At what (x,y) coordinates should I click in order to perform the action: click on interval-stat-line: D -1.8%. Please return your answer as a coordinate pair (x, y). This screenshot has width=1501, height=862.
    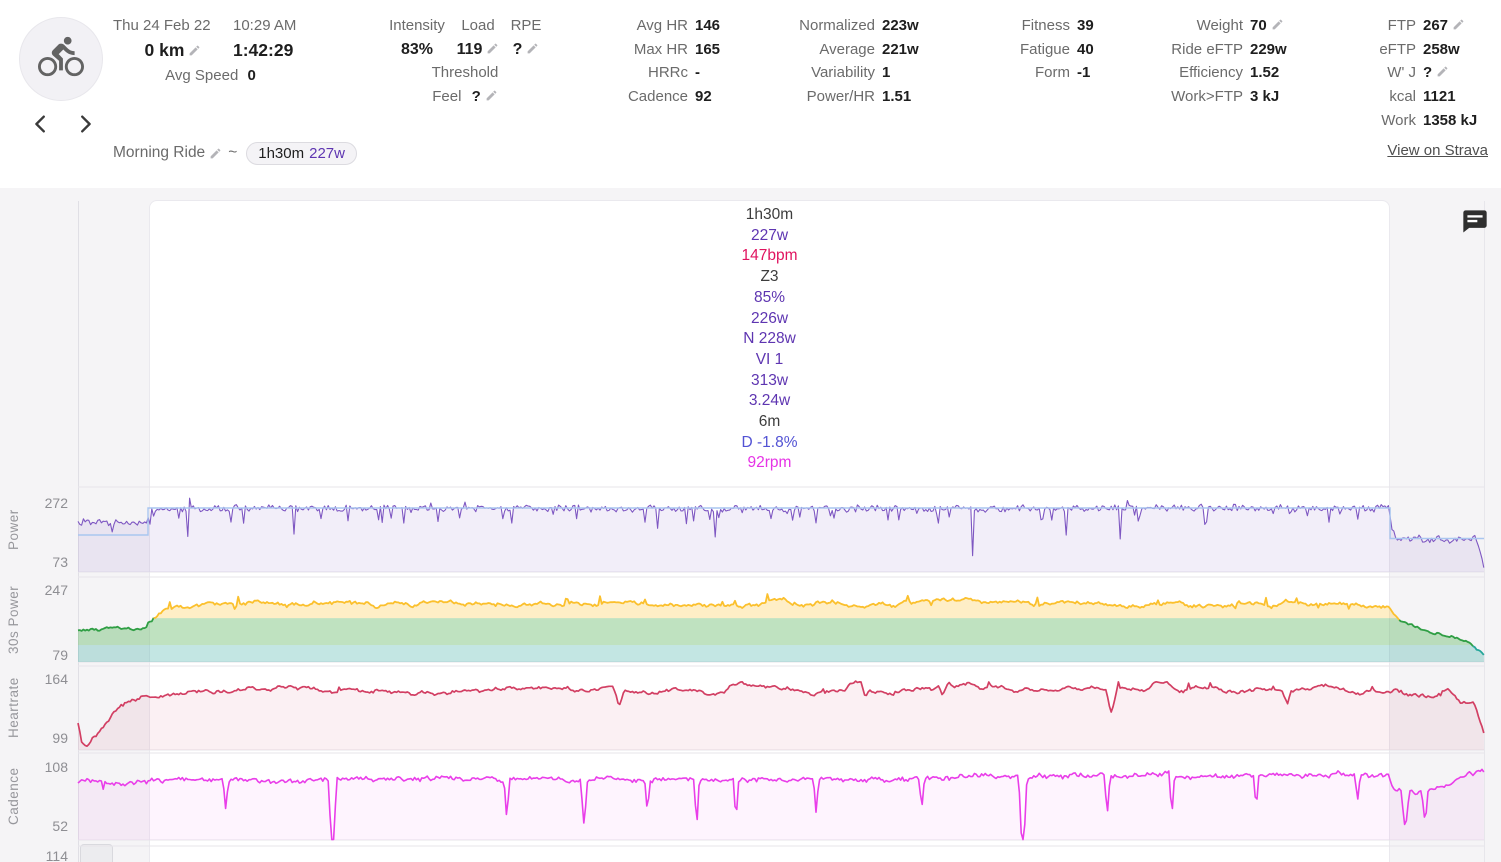
    Looking at the image, I should click on (769, 442).